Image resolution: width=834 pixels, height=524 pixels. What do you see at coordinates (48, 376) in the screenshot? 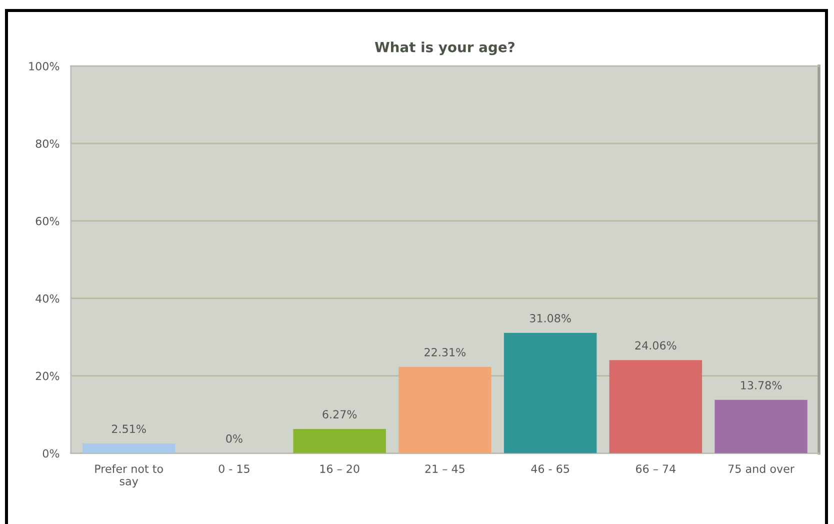
I see `y-tick-label: 20%` at bounding box center [48, 376].